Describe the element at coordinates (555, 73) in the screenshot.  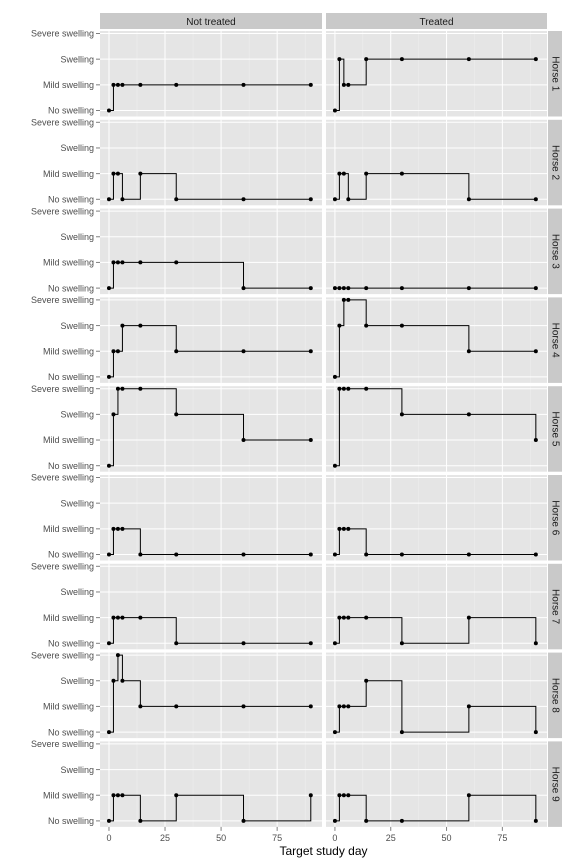
I see `strip-label-horse-1: Horse 1` at that location.